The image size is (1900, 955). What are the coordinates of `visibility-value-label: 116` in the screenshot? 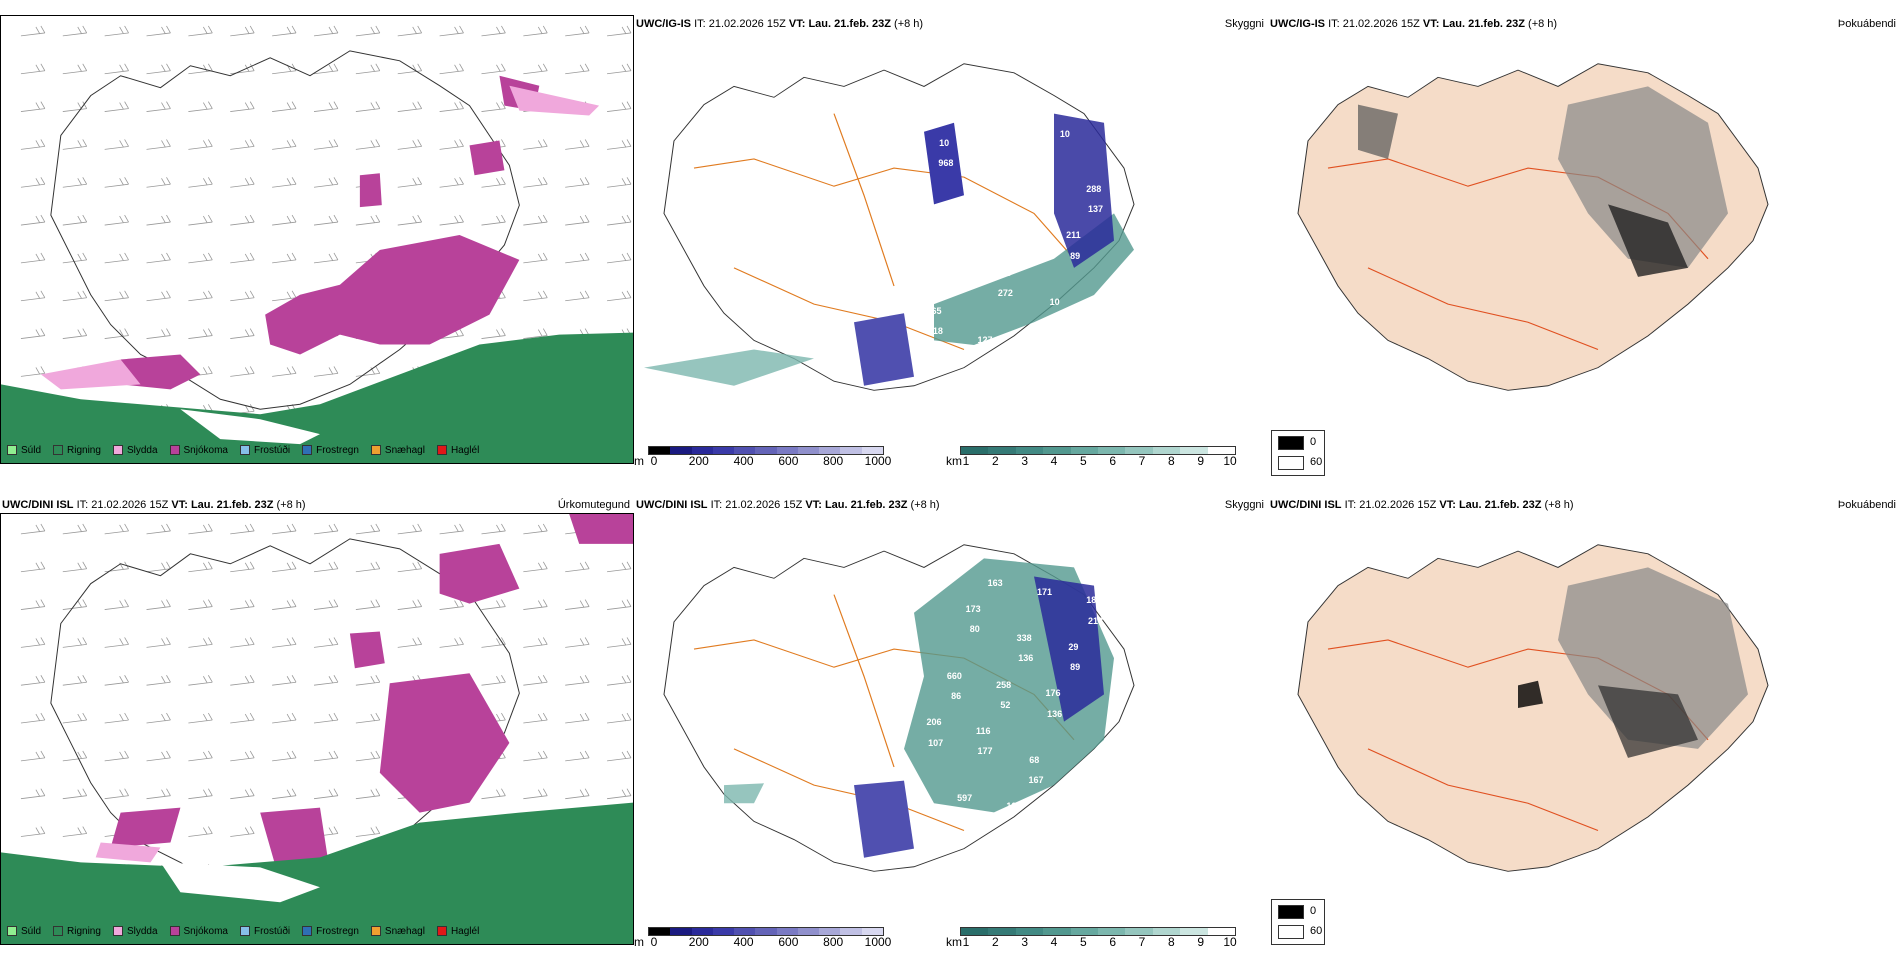 It's located at (983, 730).